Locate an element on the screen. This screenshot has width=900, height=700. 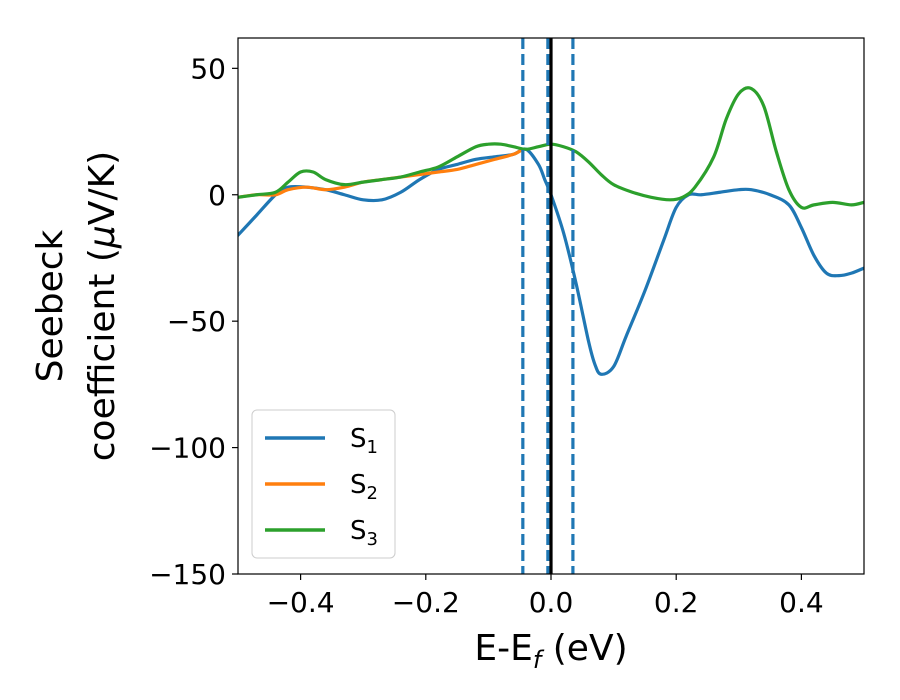
x-tick-label: 0.0 is located at coordinates (551, 602).